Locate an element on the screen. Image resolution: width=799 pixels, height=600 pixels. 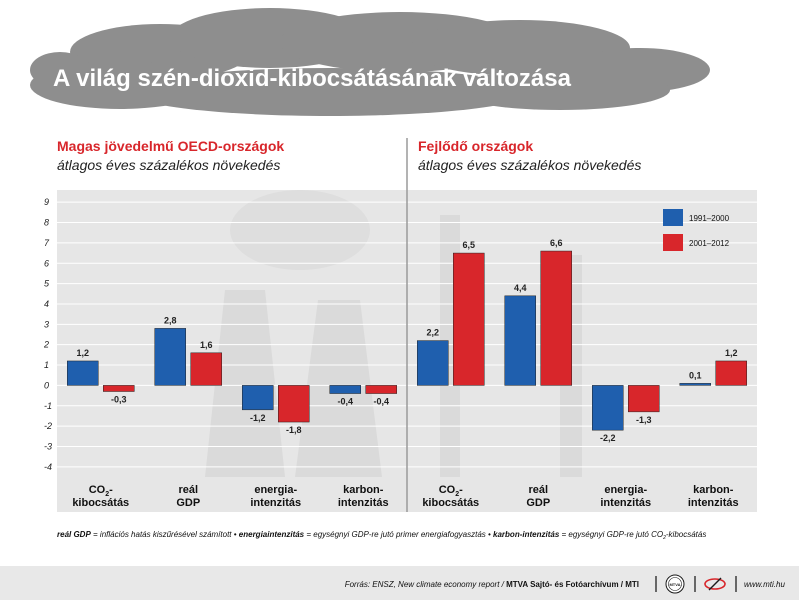
svg-text: MTVA is located at coordinates (674, 584).